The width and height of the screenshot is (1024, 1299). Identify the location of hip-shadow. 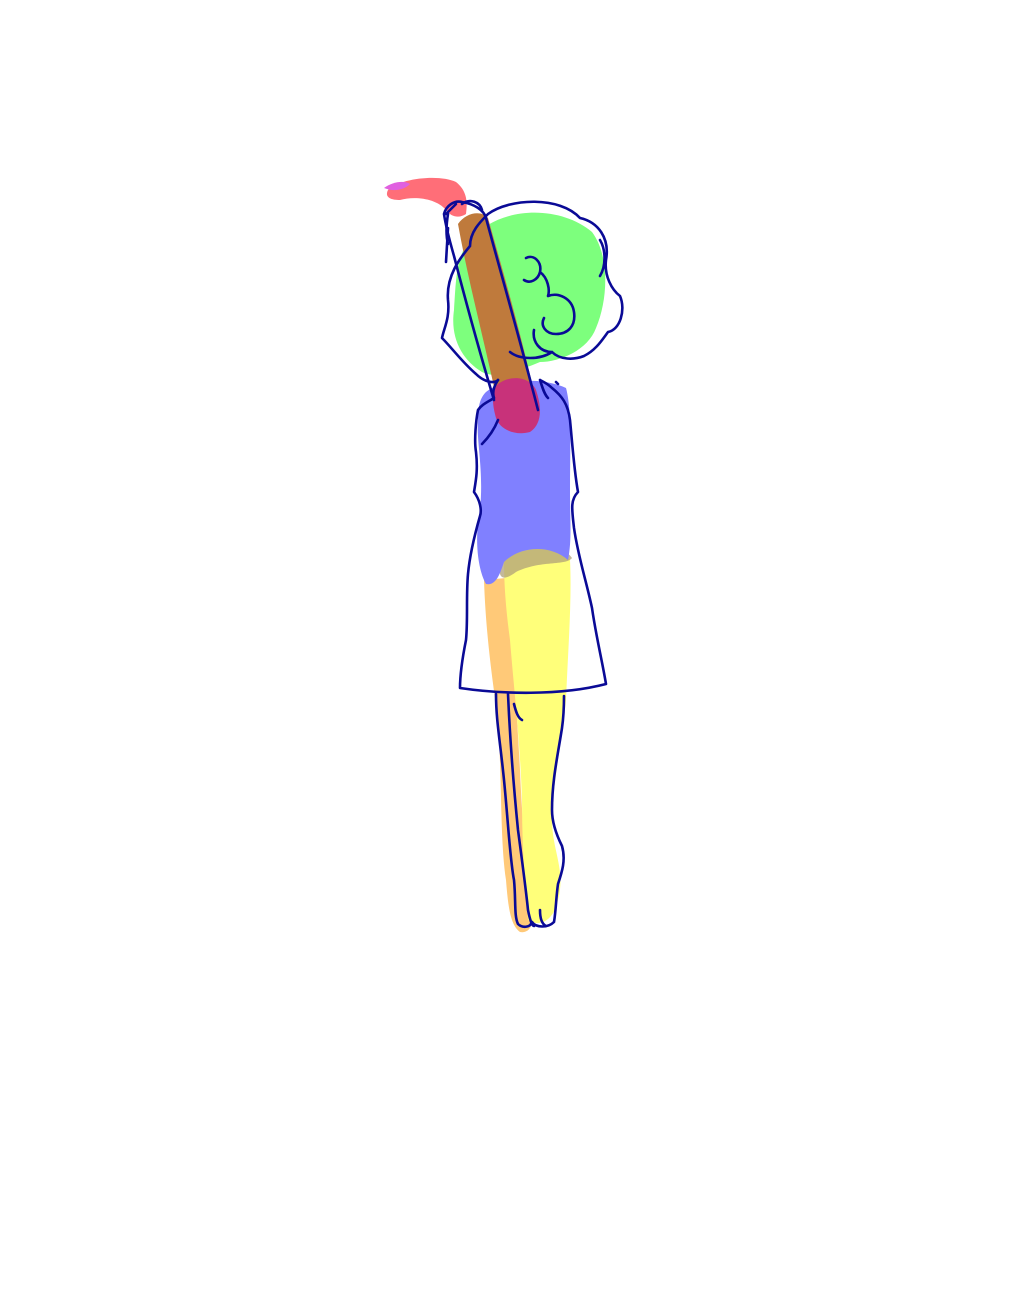
(536, 561).